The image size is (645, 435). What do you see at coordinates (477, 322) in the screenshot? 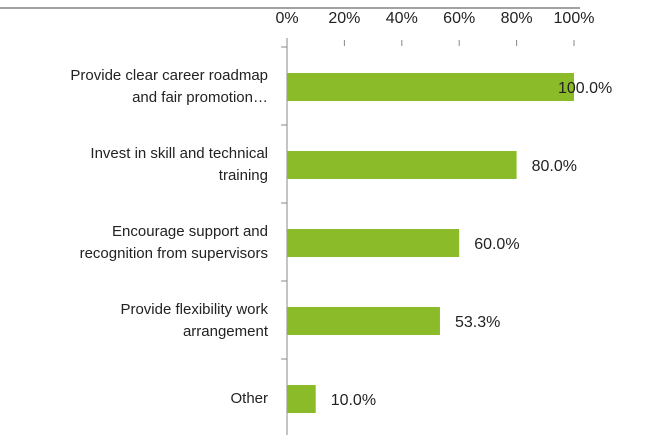
I see `data-label: 53.3%` at bounding box center [477, 322].